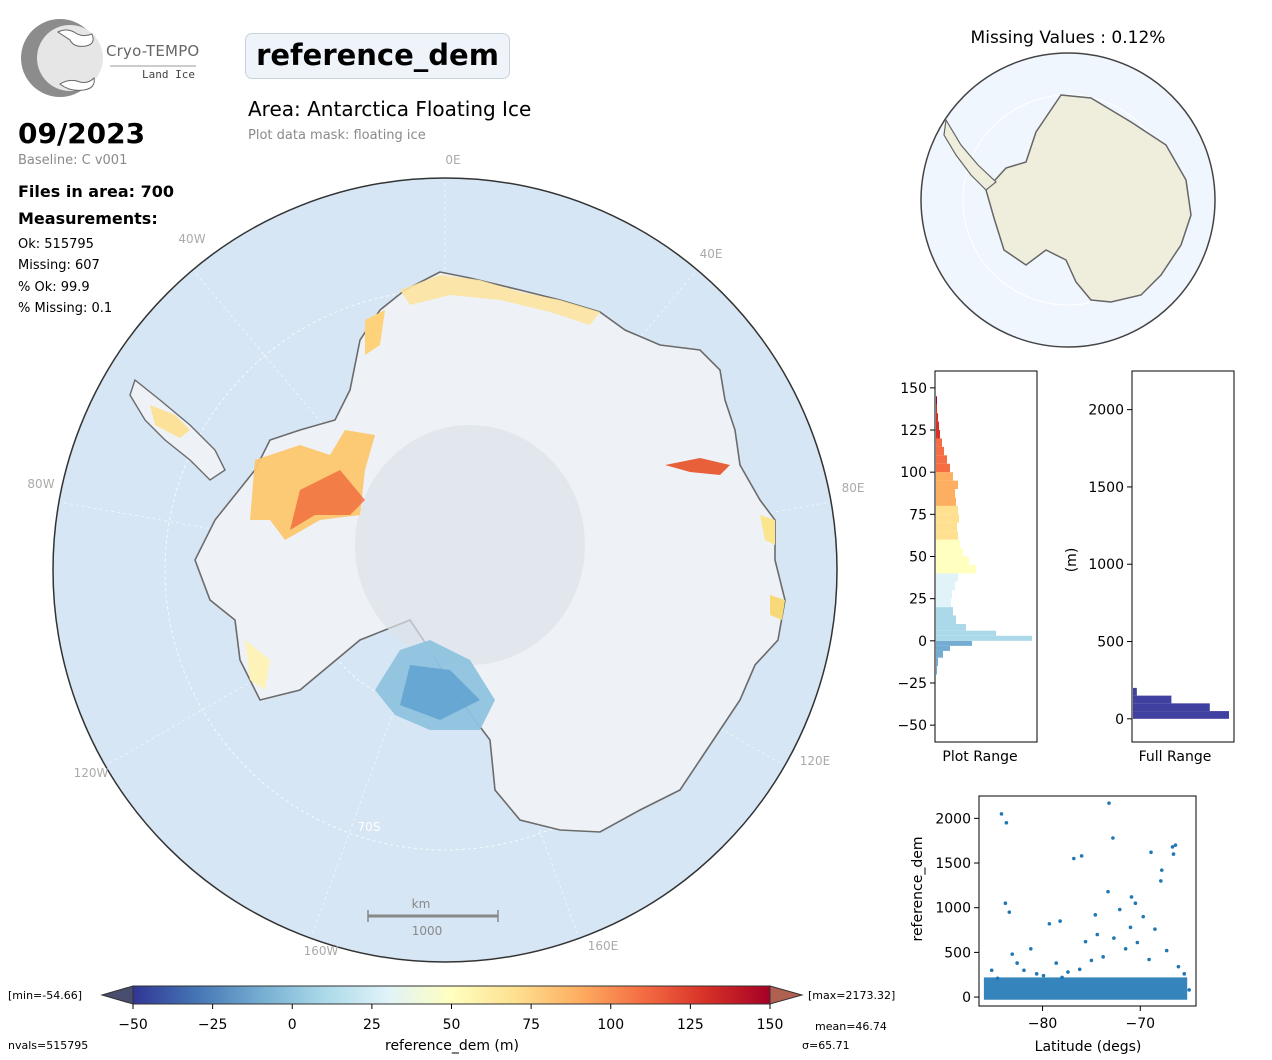 Image resolution: width=1272 pixels, height=1060 pixels. What do you see at coordinates (1068, 38) in the screenshot?
I see `missing-map-title: Missing Values : 0.12%` at bounding box center [1068, 38].